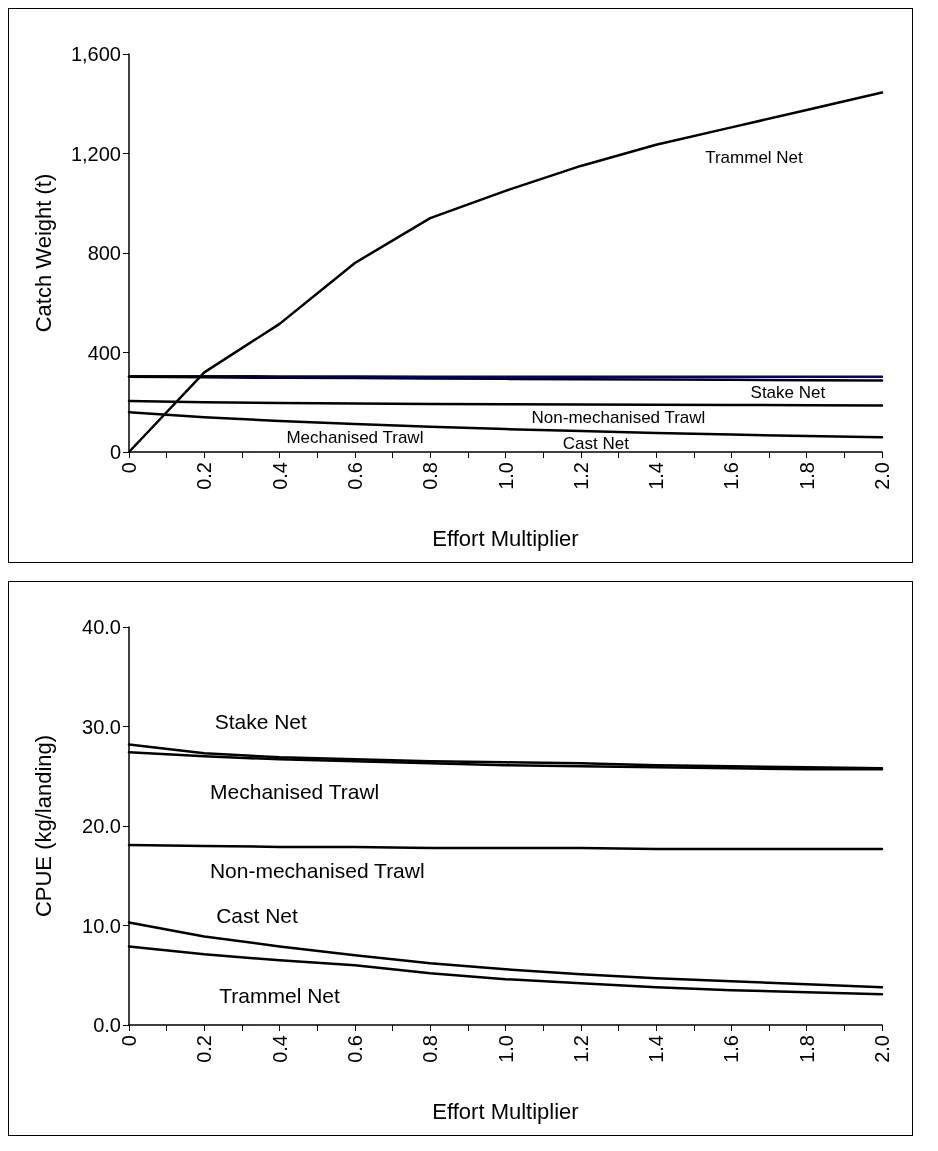 The height and width of the screenshot is (1151, 938). Describe the element at coordinates (104, 352) in the screenshot. I see `y-tick-label: 400` at that location.